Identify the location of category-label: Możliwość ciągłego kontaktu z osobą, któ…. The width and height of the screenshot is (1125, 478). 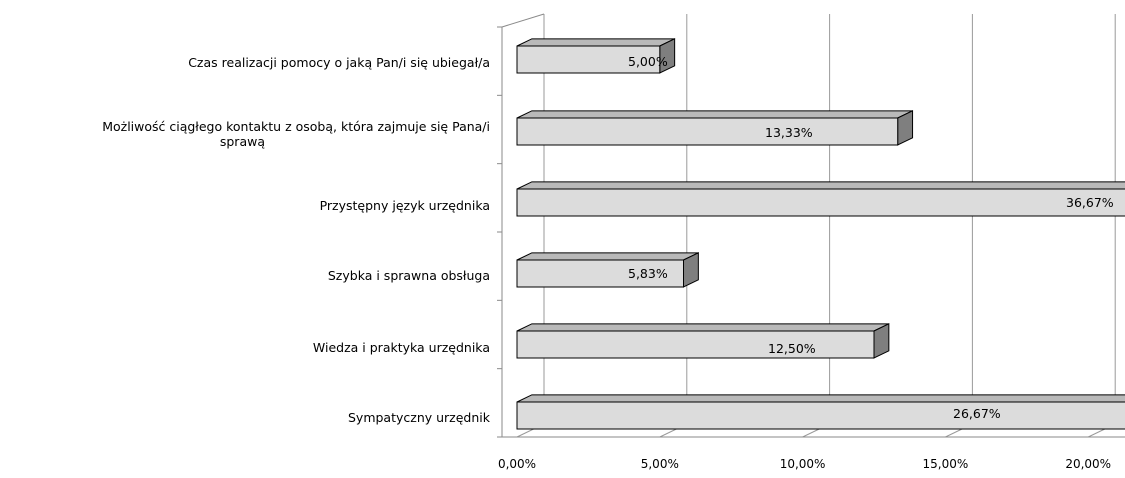
(296, 134).